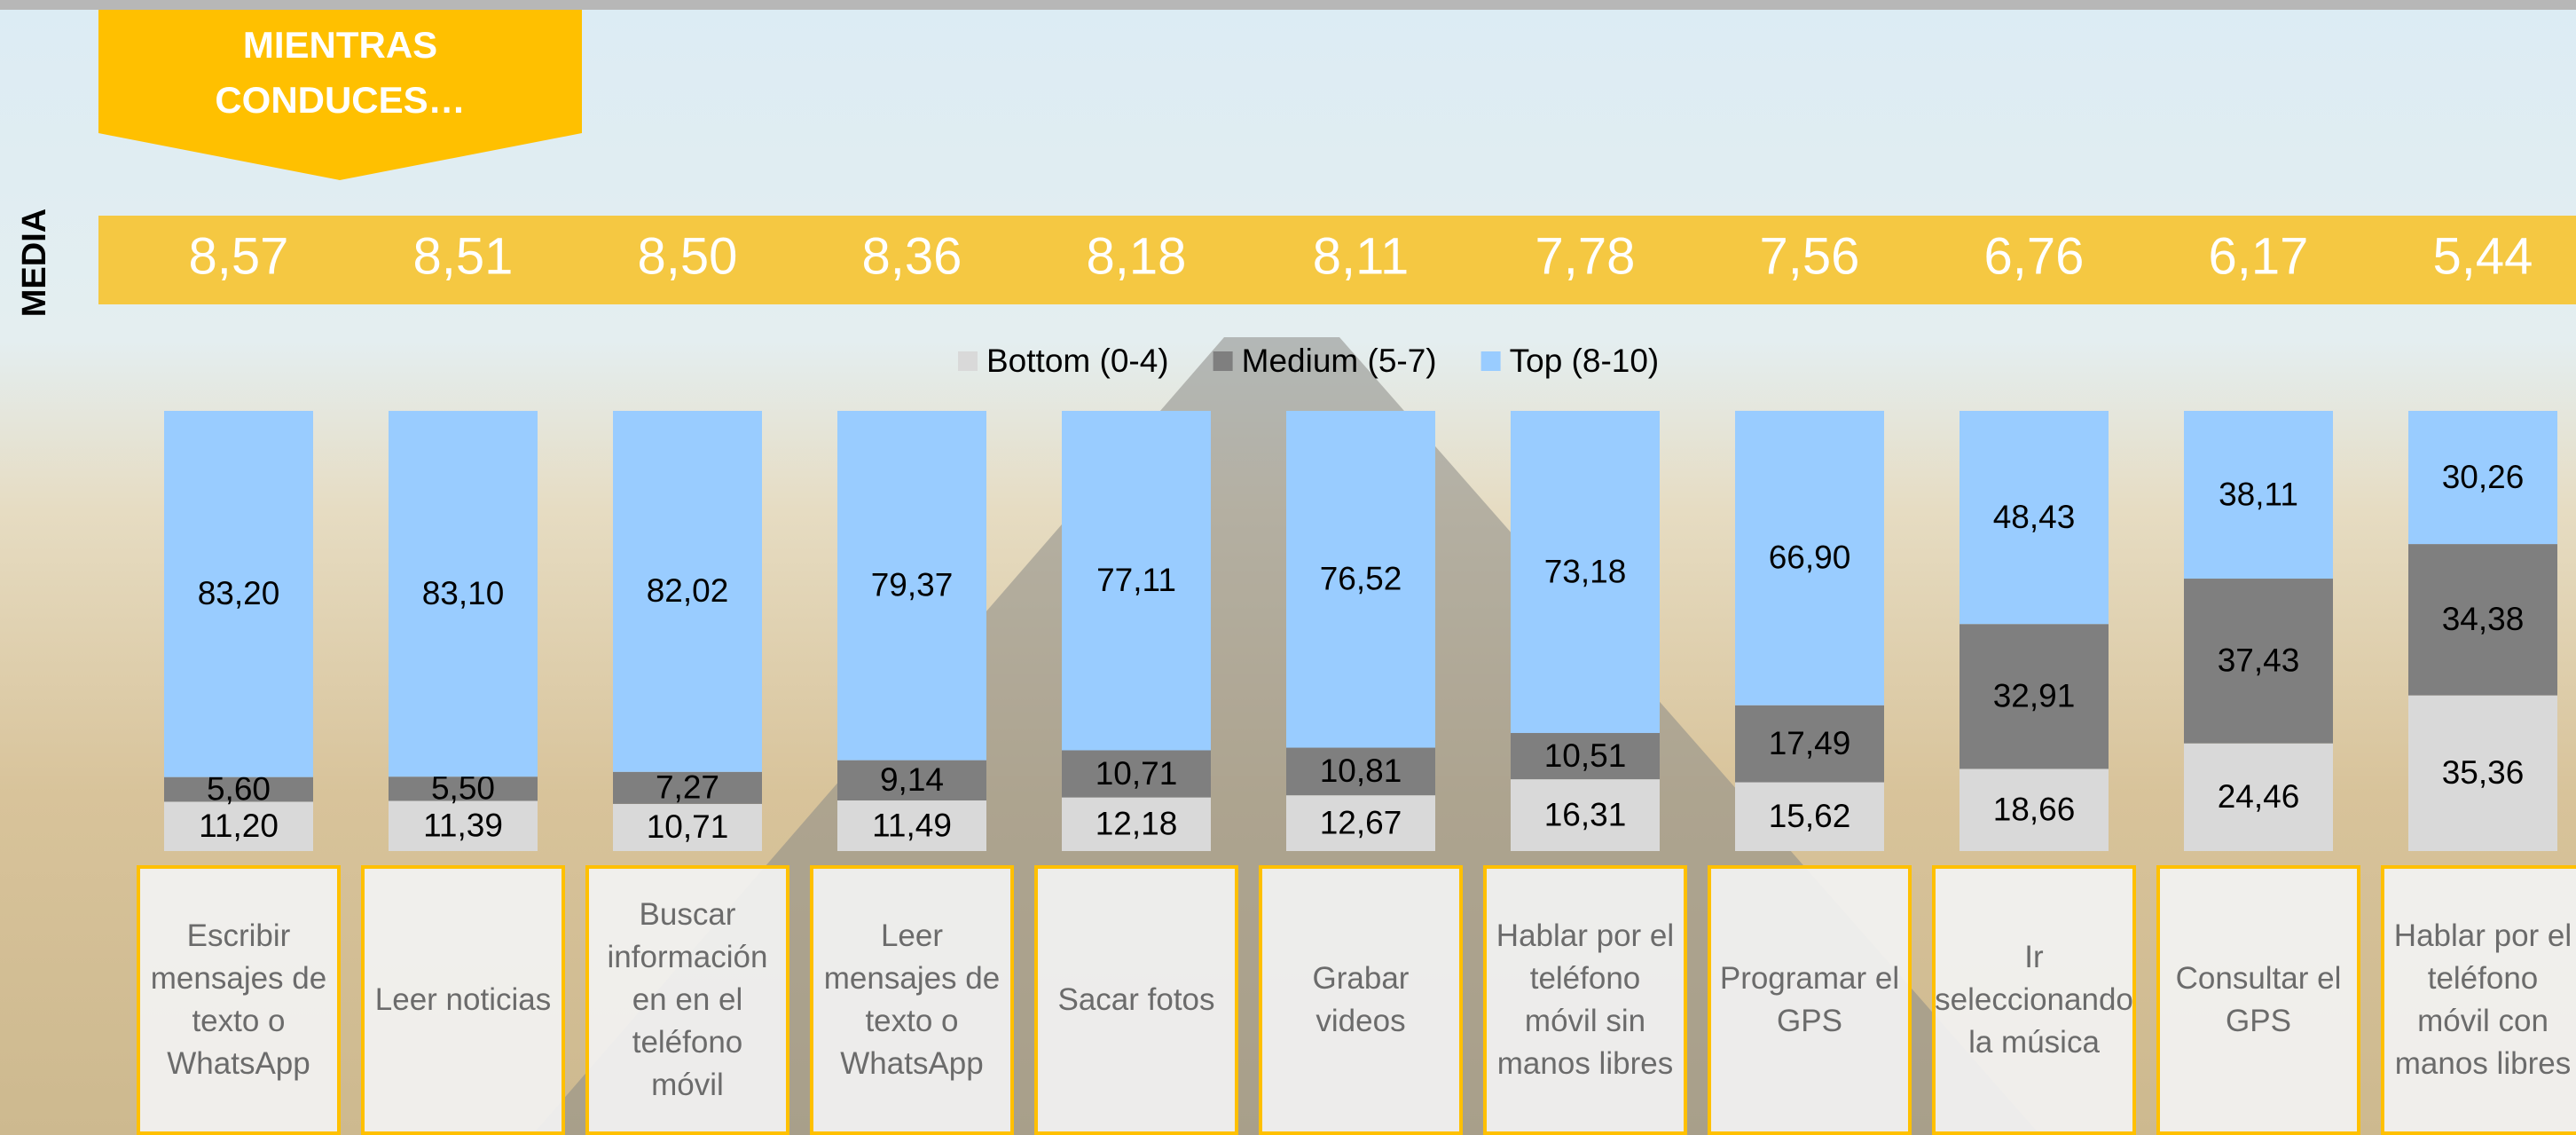 The width and height of the screenshot is (2576, 1135). Describe the element at coordinates (2258, 1000) in the screenshot. I see `category-label: Consultar el GPS` at that location.